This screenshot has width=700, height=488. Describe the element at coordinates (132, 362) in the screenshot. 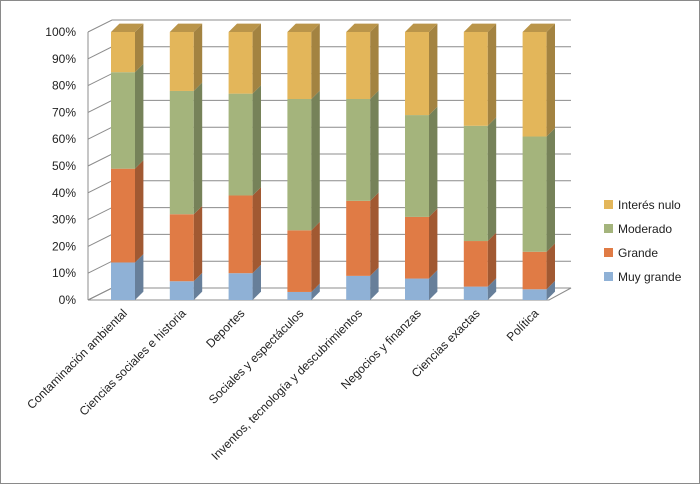

I see `x-category-label: Ciencias sociales e historia` at that location.